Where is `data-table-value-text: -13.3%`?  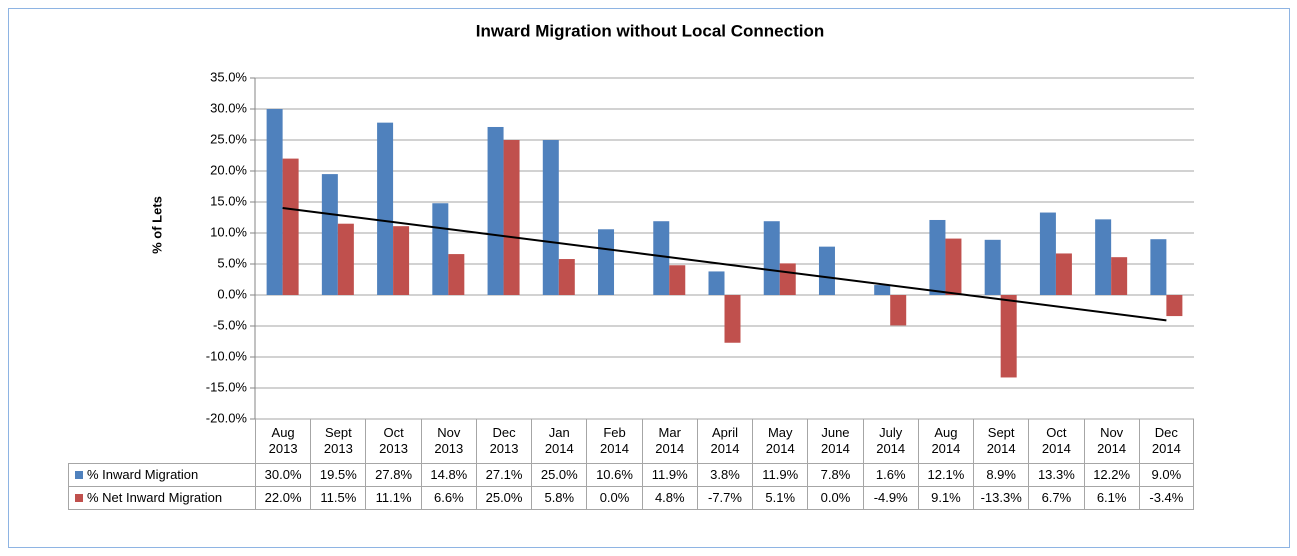
data-table-value-text: -13.3% is located at coordinates (1001, 497).